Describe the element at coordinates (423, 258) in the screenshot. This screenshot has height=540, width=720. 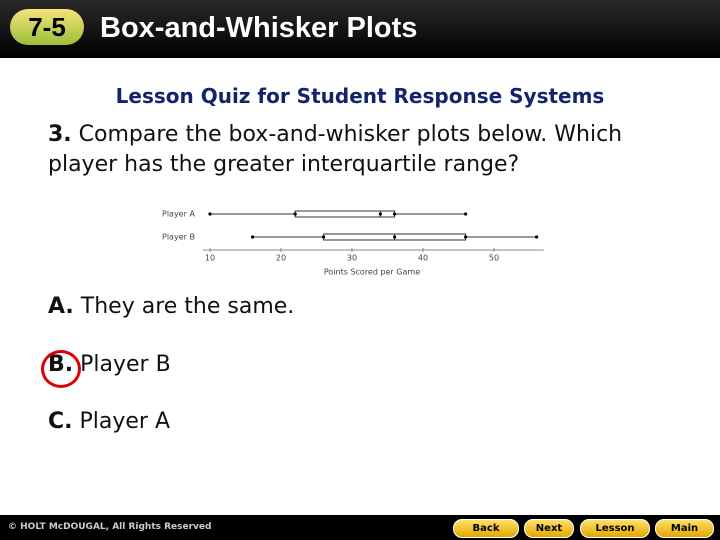
I see `x-tick-label: 40` at that location.